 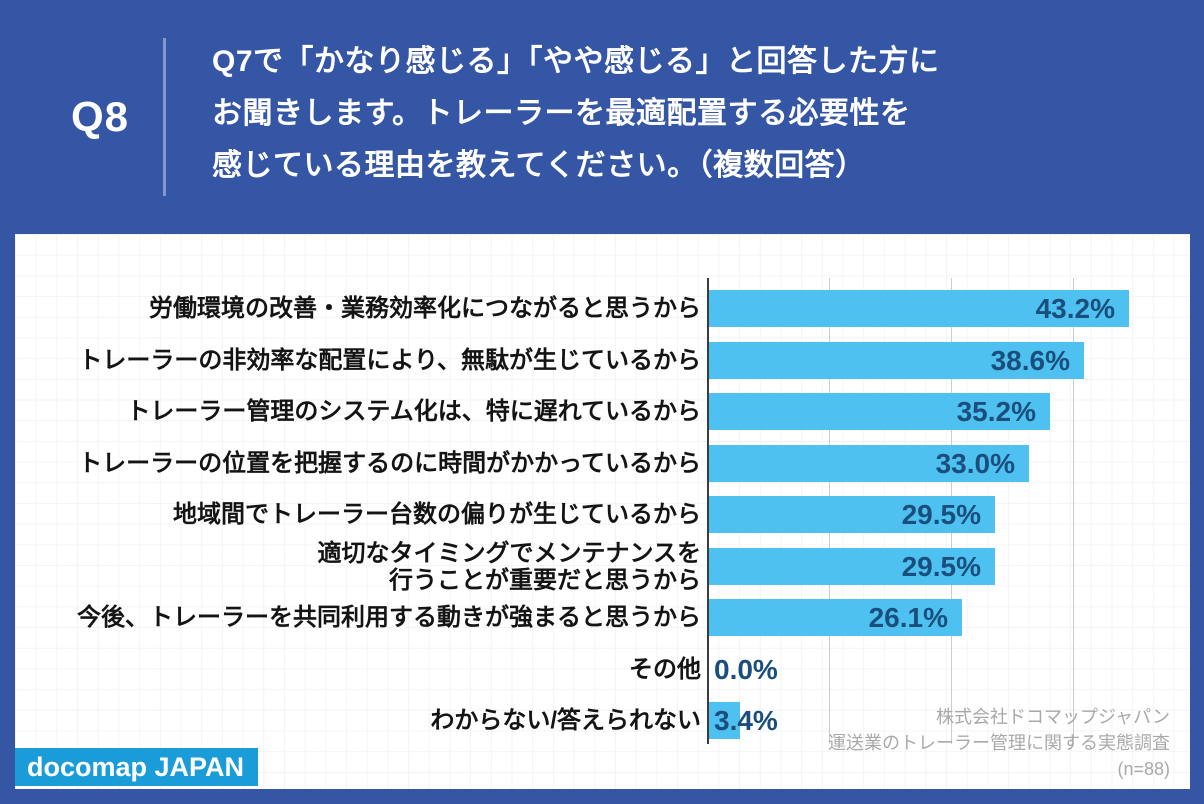 What do you see at coordinates (509, 566) in the screenshot?
I see `bar-category-label: 適切なタイミングでメンテナンスを 行うことが重要だと思うから` at bounding box center [509, 566].